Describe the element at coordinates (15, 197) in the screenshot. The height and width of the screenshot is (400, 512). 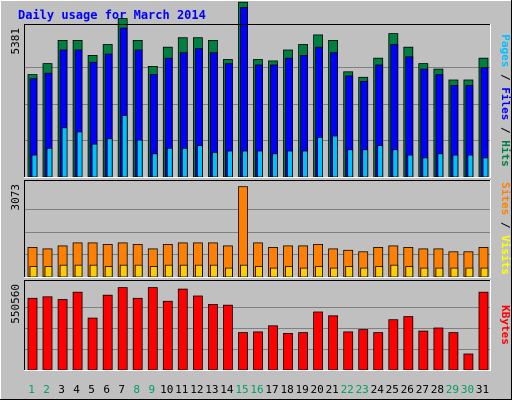
I see `panel-visits-max-label: 3073` at that location.